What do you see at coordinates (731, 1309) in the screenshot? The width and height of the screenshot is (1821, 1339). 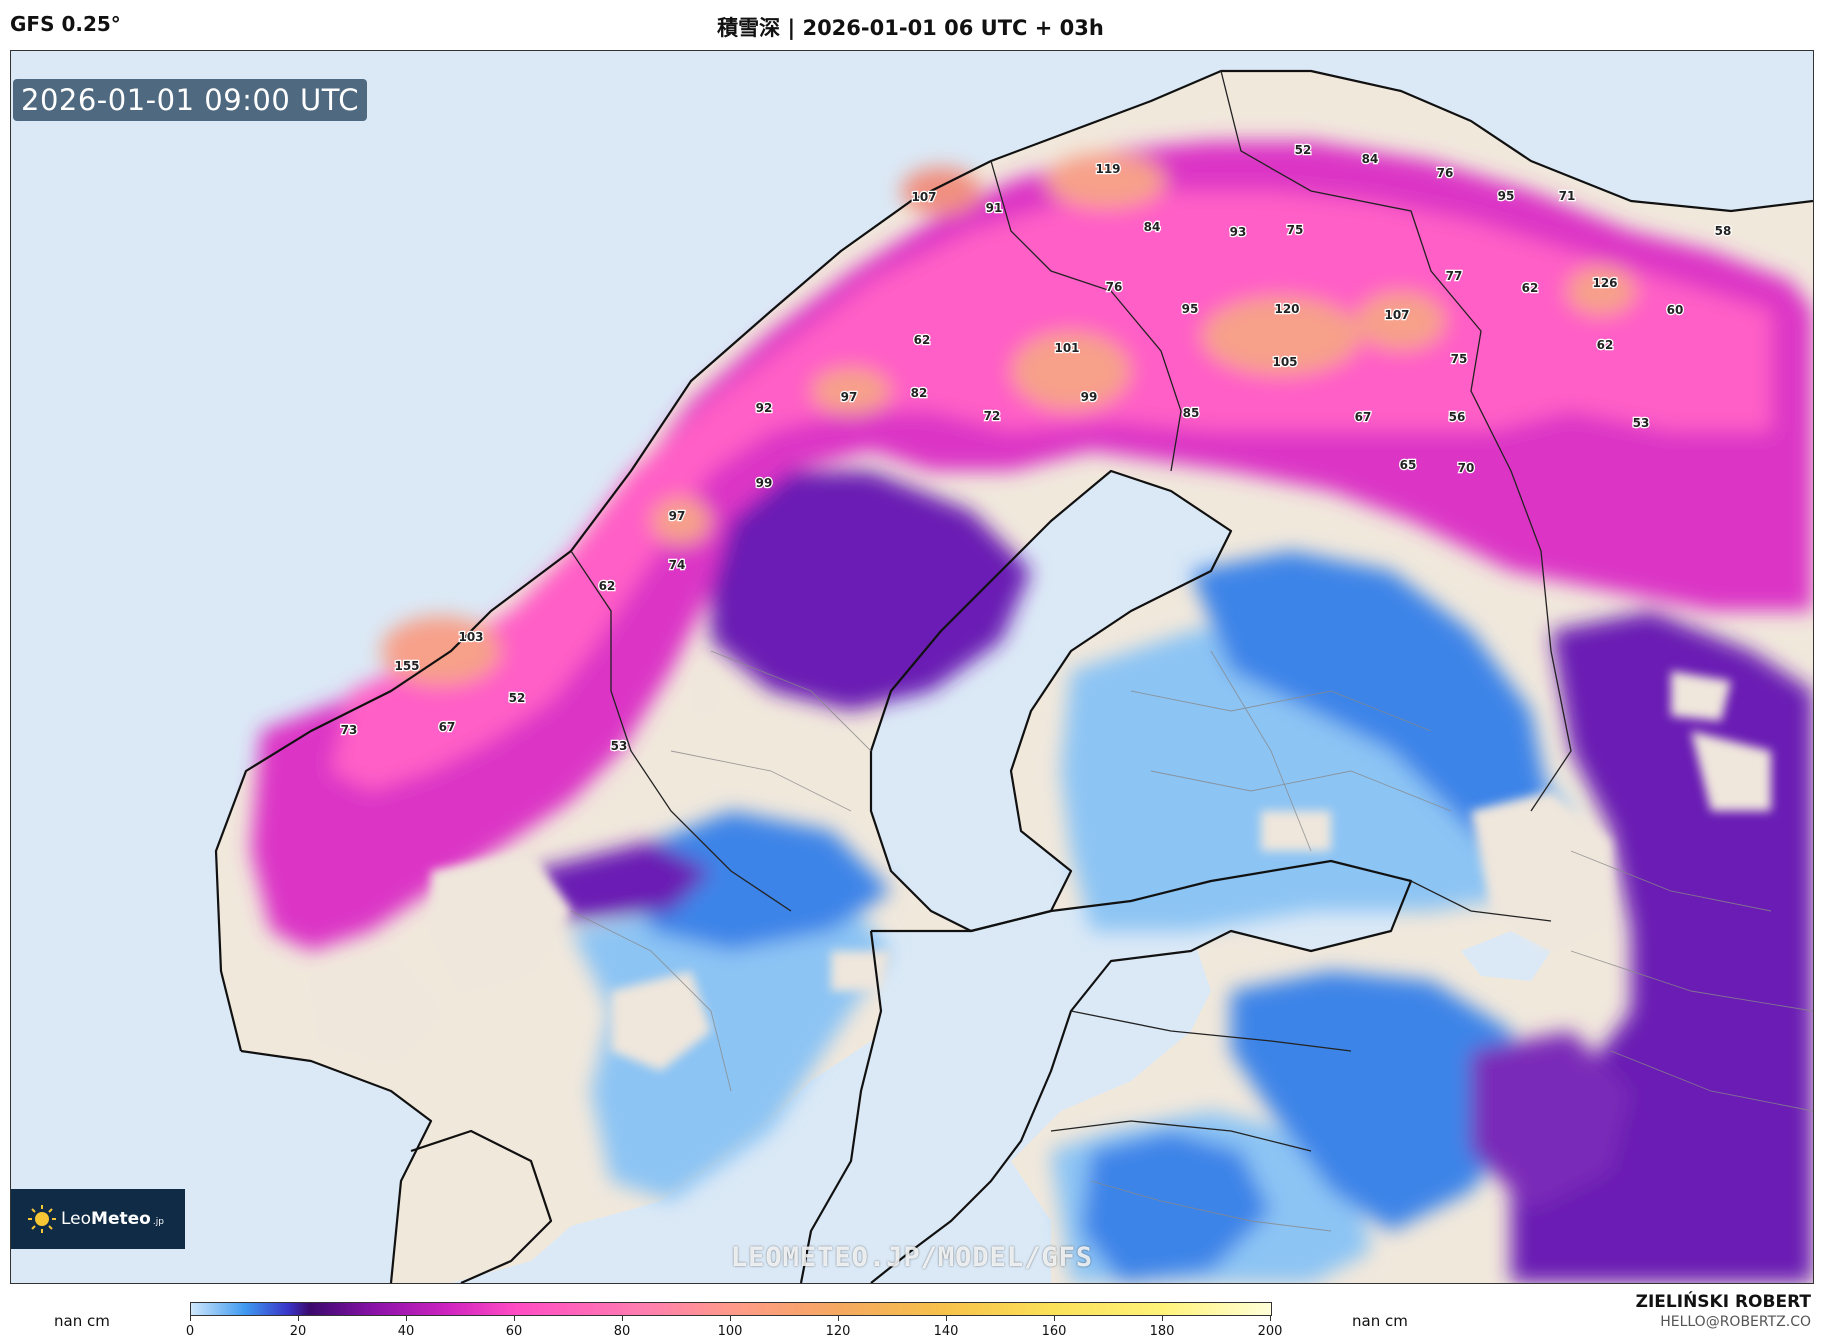 I see `colorbar` at bounding box center [731, 1309].